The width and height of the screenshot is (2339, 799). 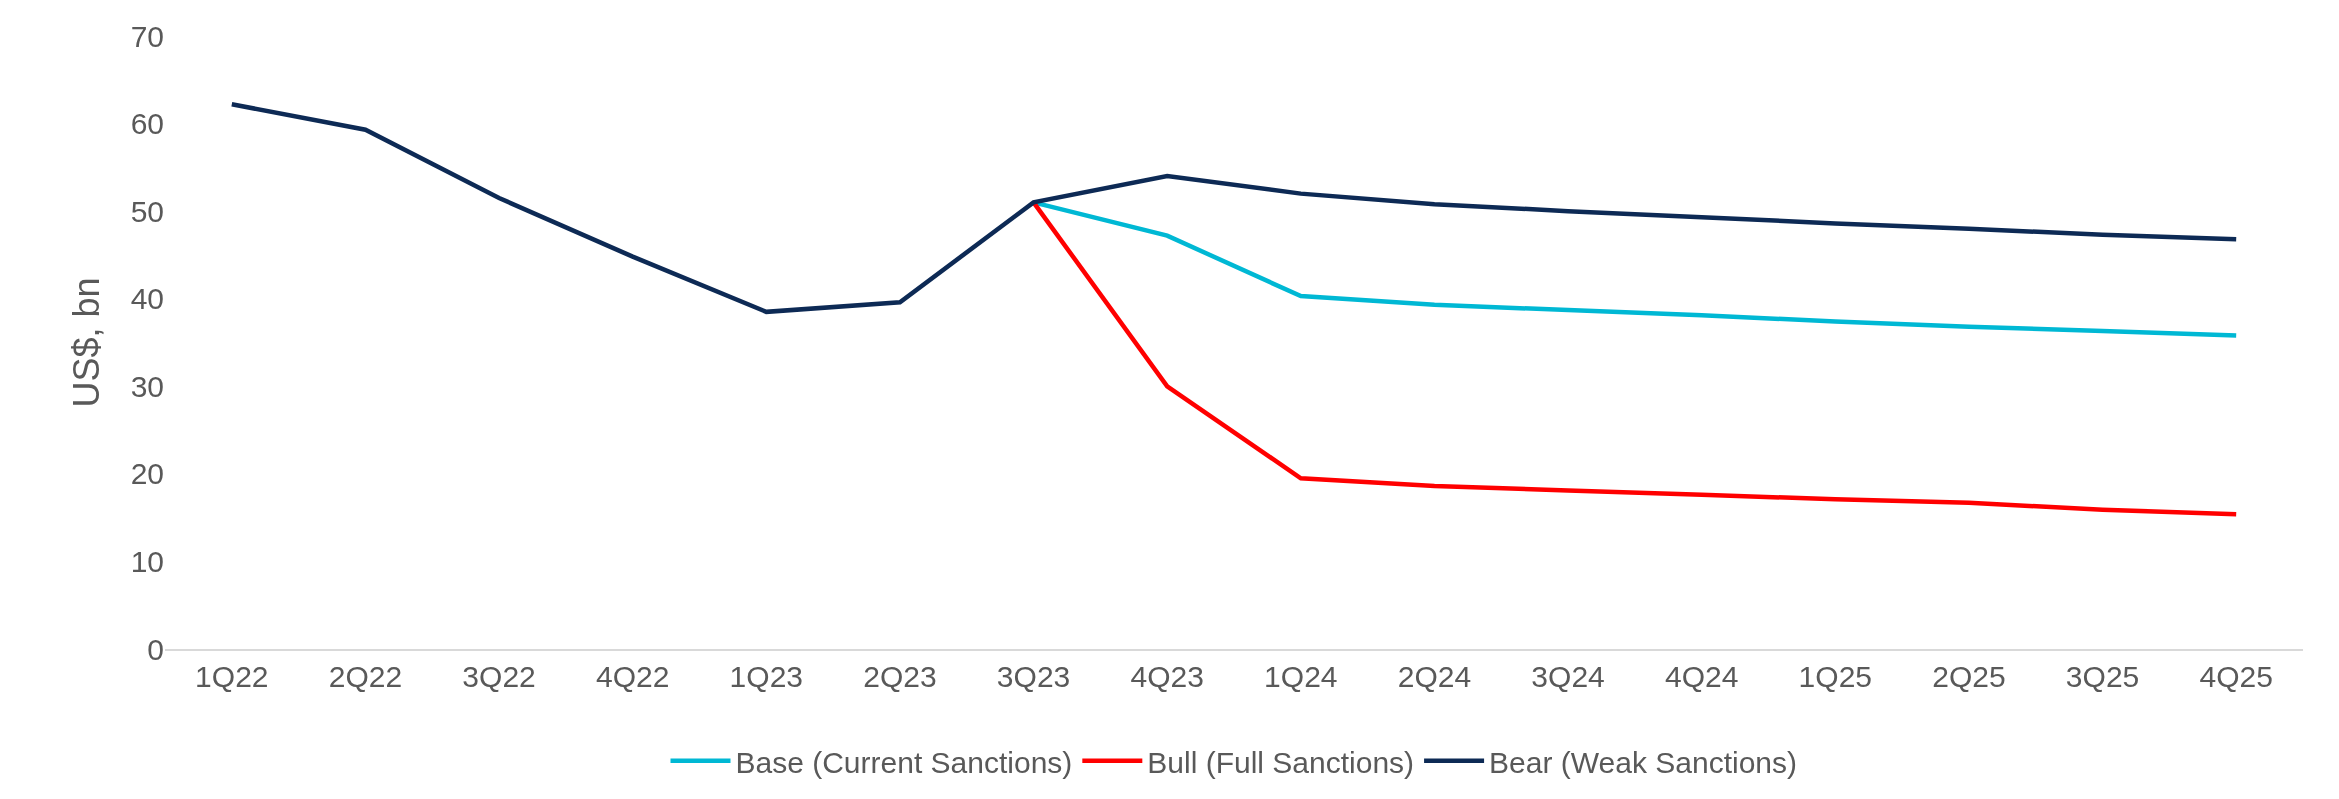 I want to click on legend-label: Bear (Weak Sanctions), so click(x=1643, y=762).